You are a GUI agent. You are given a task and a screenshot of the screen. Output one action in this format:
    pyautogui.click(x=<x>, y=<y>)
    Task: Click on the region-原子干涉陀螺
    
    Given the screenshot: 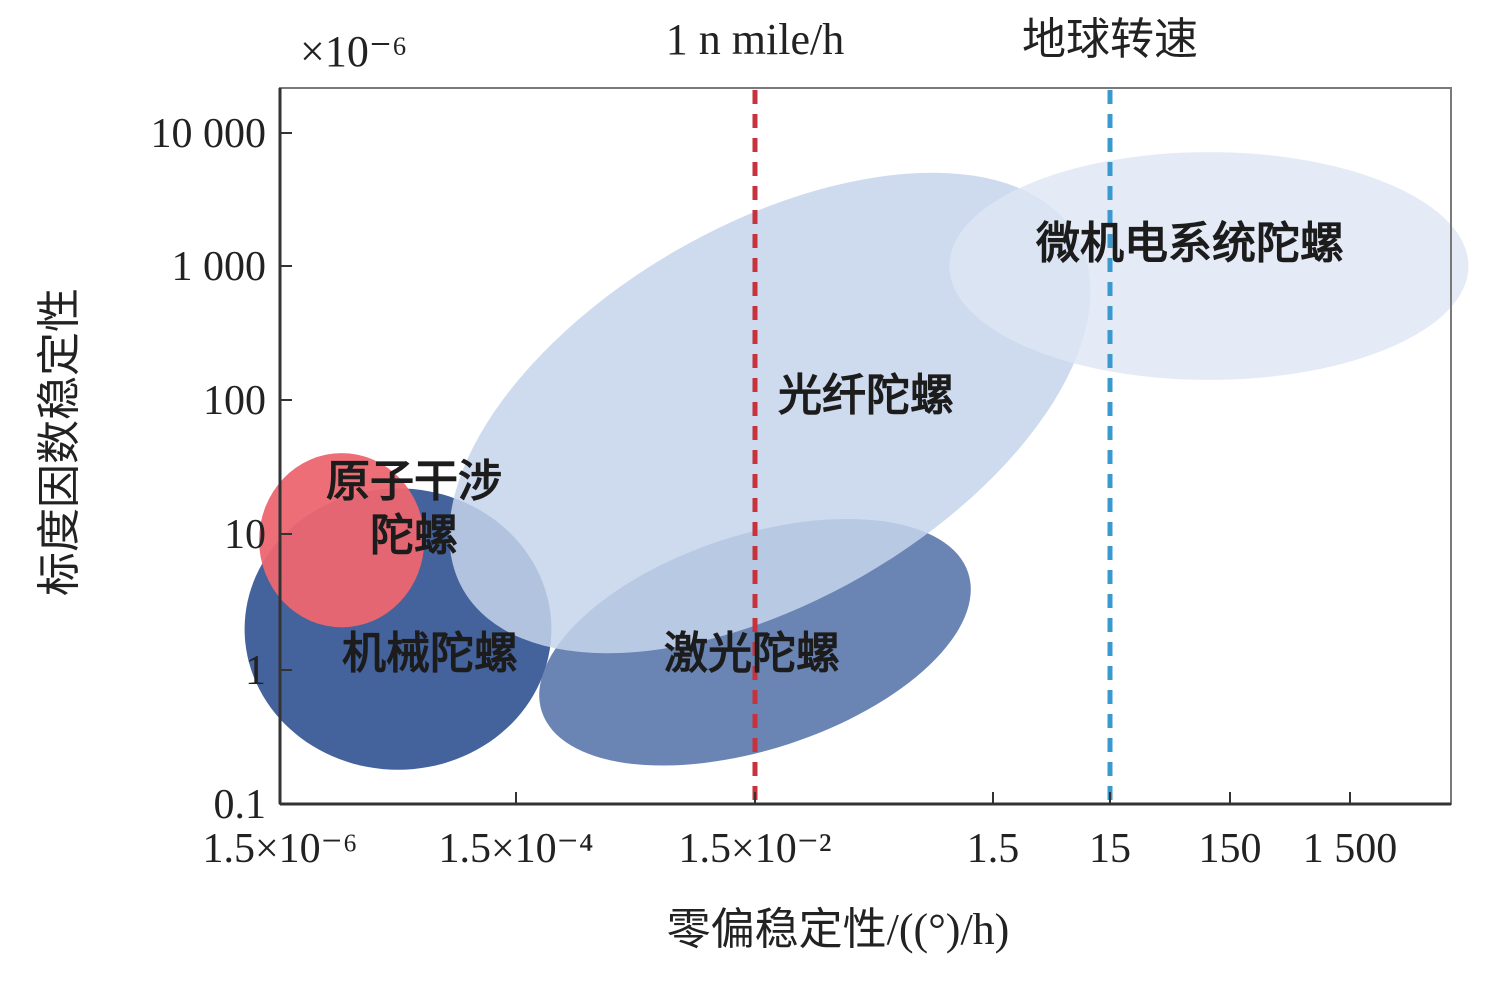 What is the action you would take?
    pyautogui.click(x=342, y=540)
    